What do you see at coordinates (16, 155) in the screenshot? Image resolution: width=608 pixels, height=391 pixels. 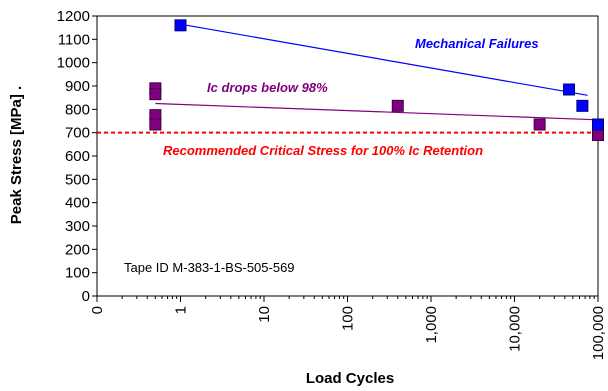 I see `y-axis-title: Peak Stress [MPa] .` at bounding box center [16, 155].